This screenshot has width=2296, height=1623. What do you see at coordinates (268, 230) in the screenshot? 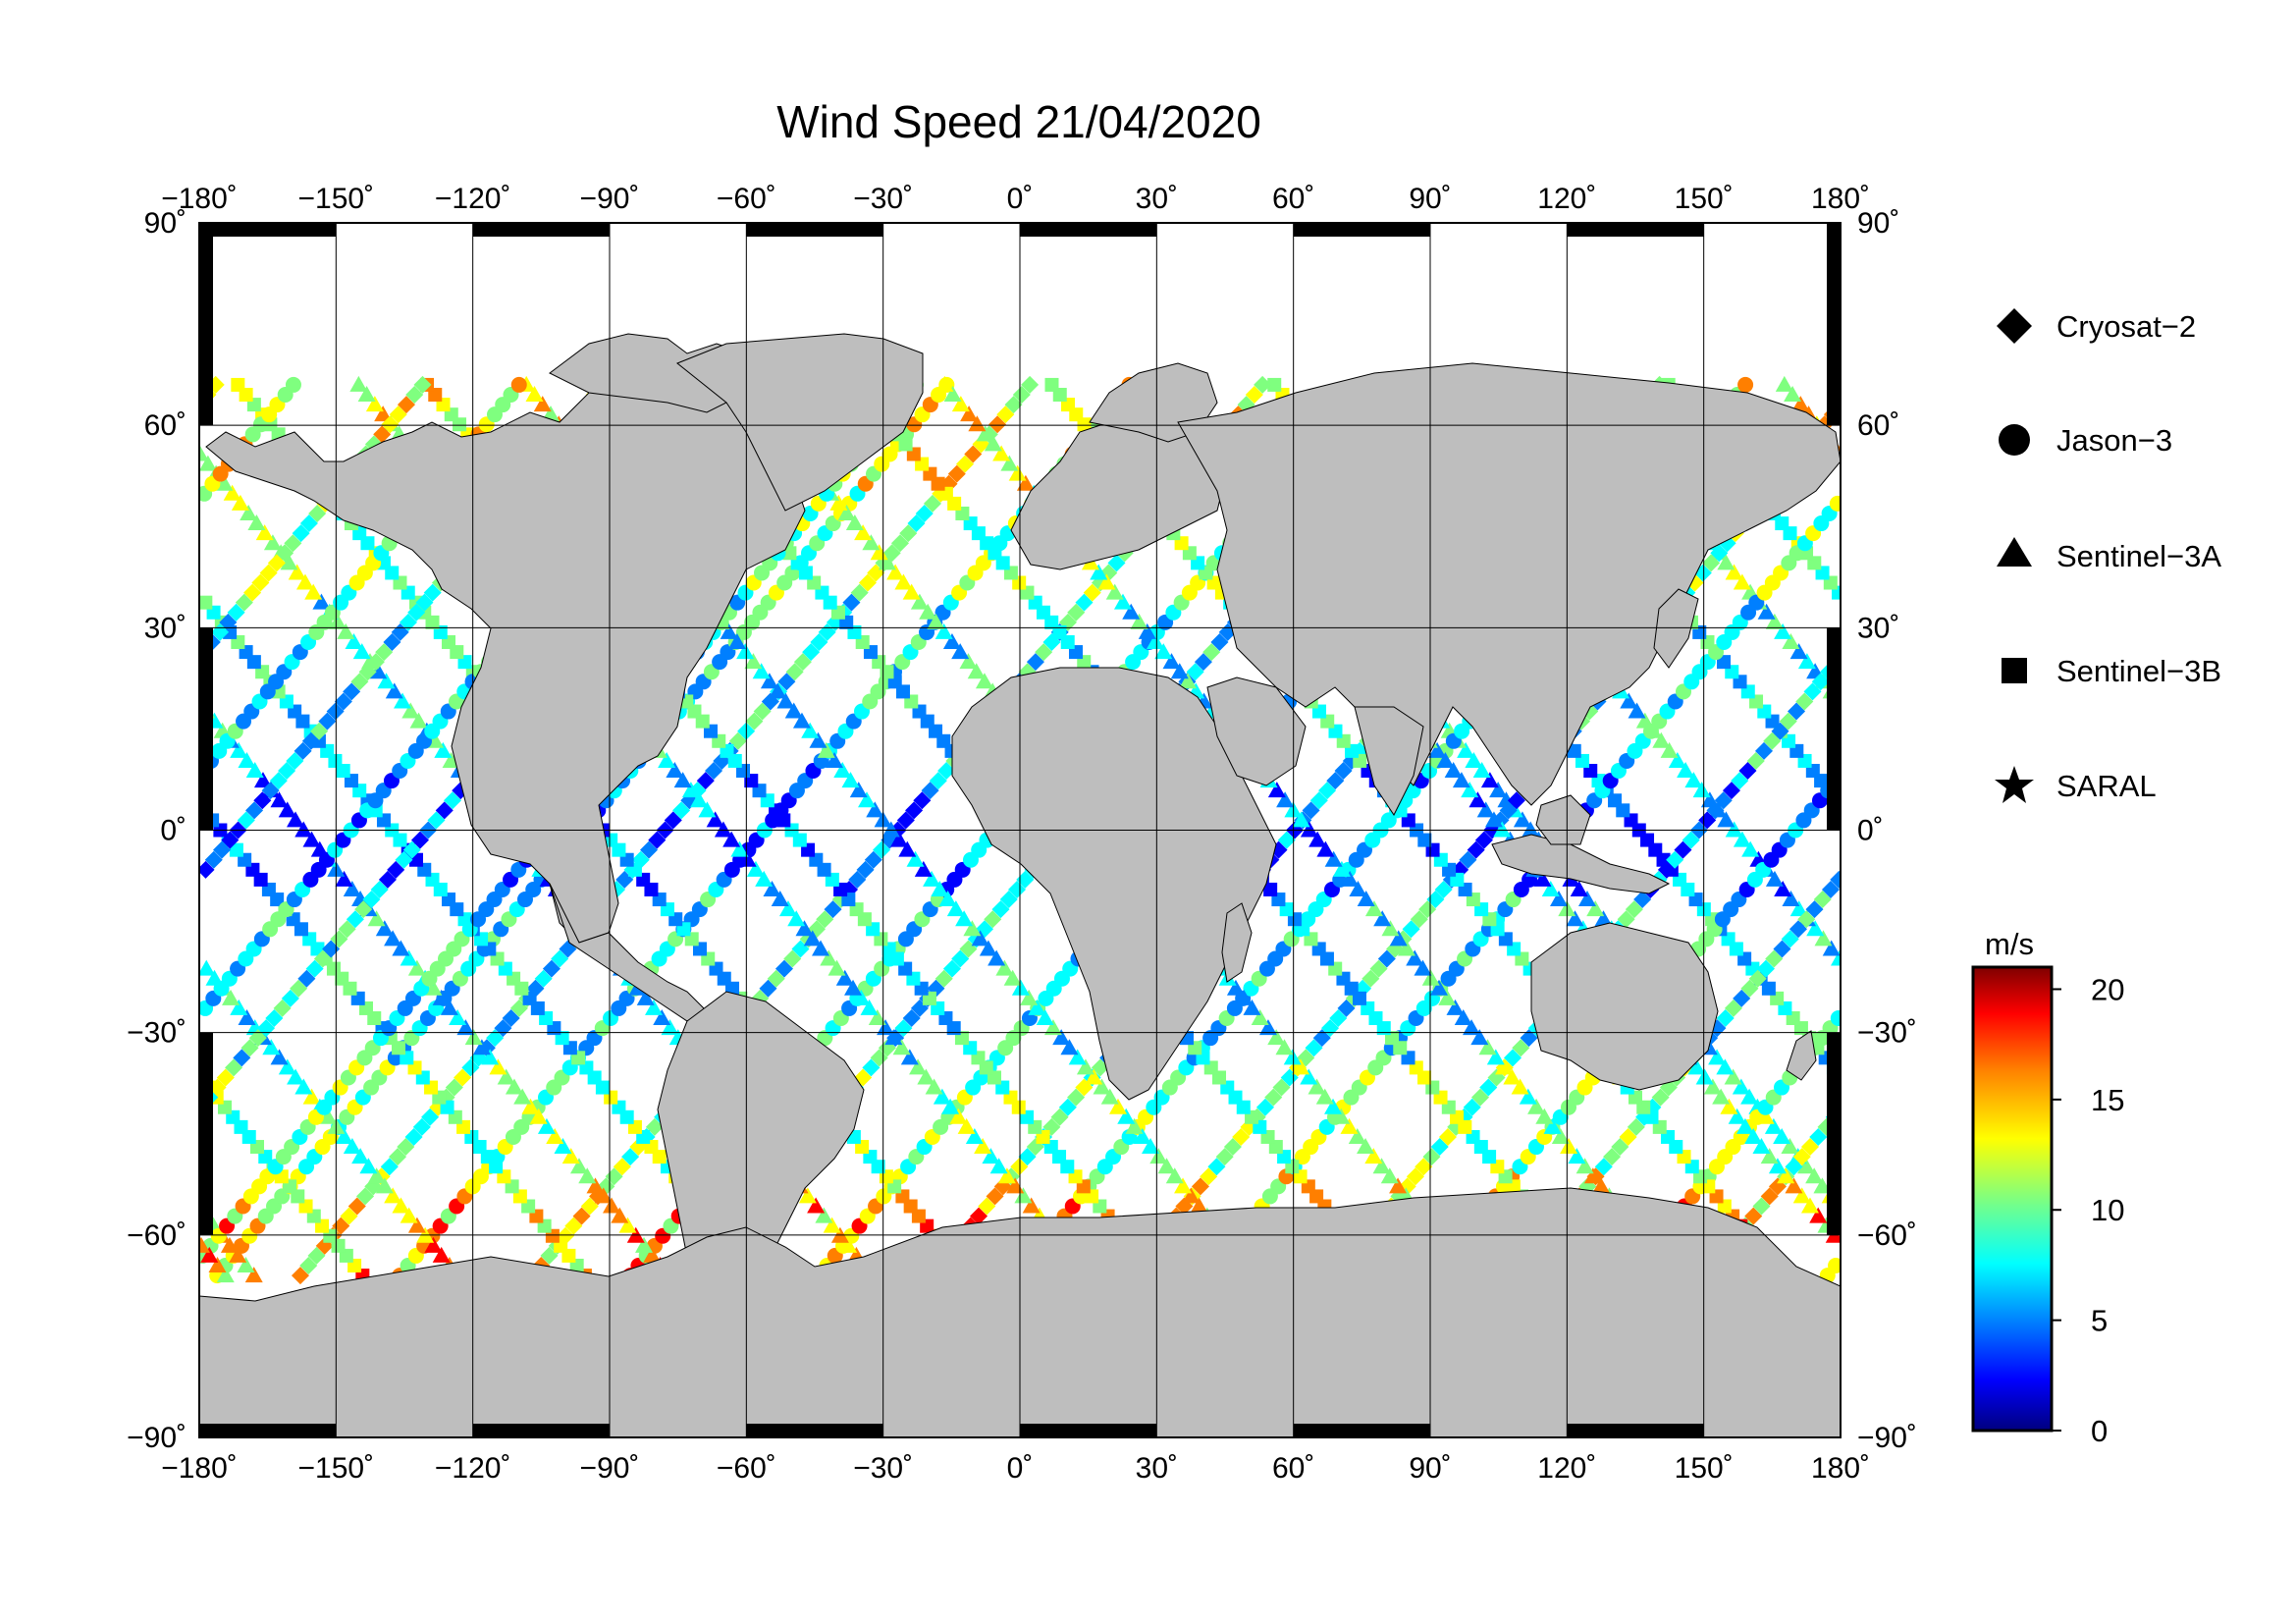
I see `frame-bar-top` at bounding box center [268, 230].